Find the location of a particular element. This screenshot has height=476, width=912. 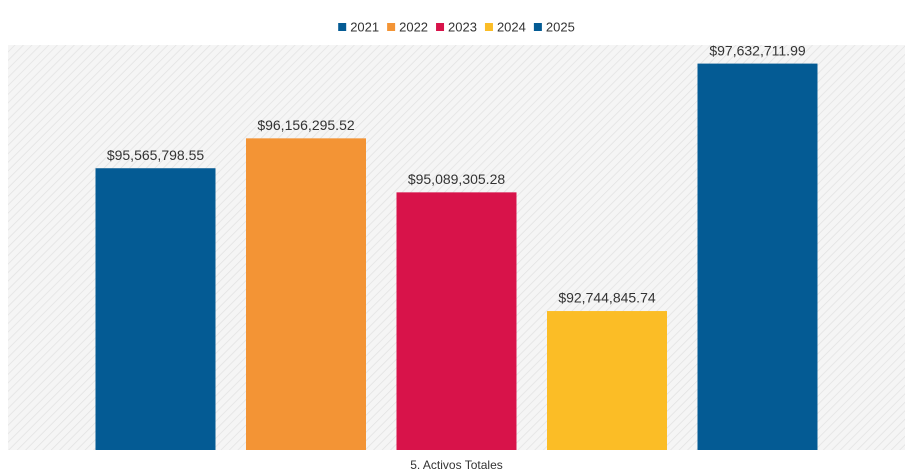

data-label: $95,089,305.28 is located at coordinates (457, 179).